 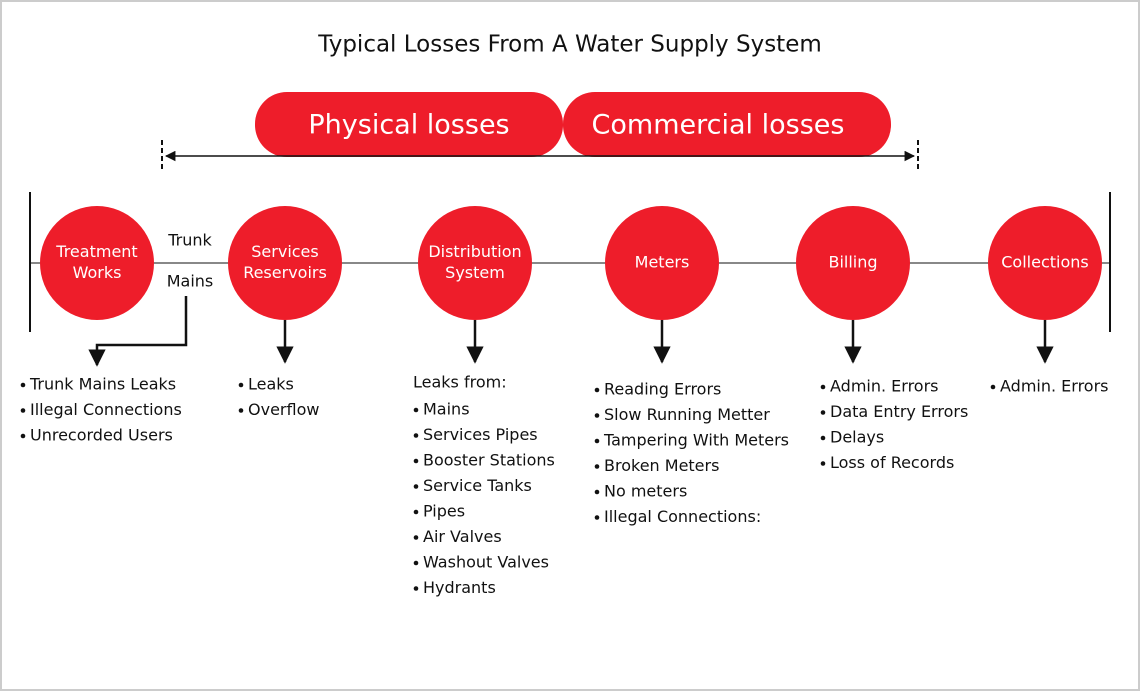 What do you see at coordinates (475, 272) in the screenshot?
I see `node-label: System` at bounding box center [475, 272].